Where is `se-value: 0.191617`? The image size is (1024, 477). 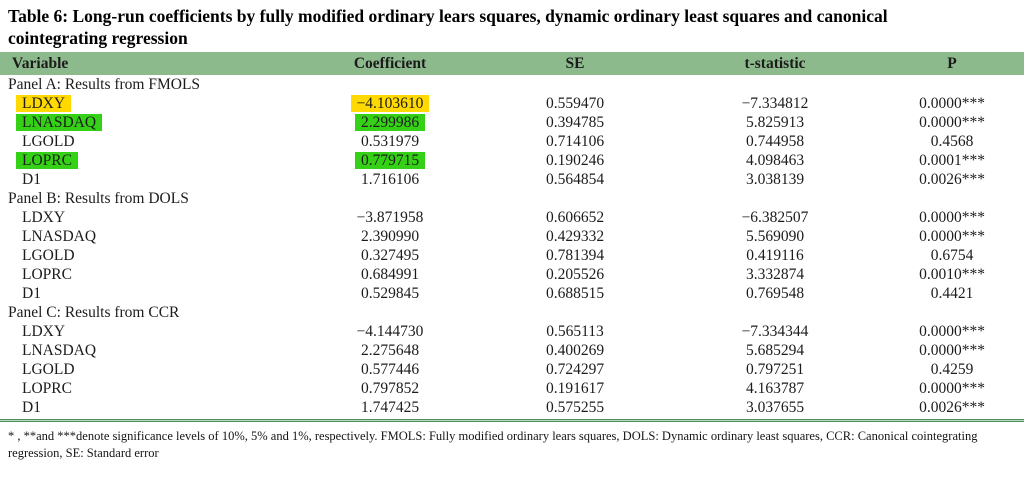 se-value: 0.191617 is located at coordinates (575, 388).